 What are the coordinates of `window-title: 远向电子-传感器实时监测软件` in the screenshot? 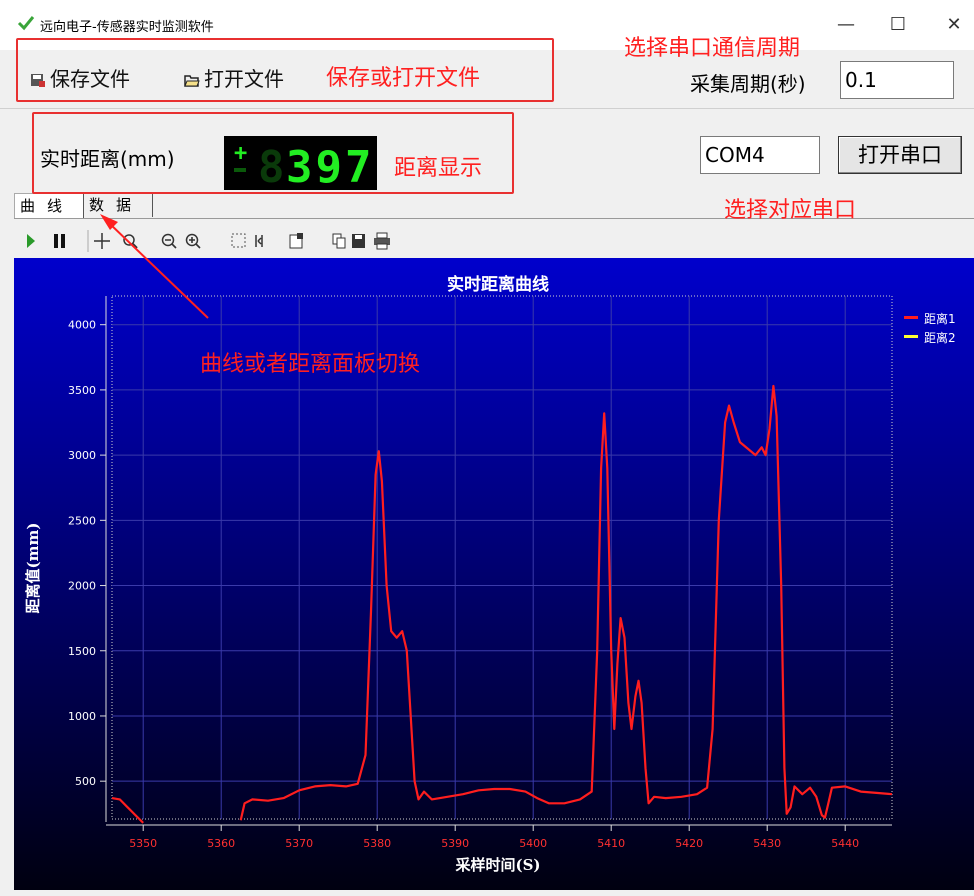 It's located at (127, 27).